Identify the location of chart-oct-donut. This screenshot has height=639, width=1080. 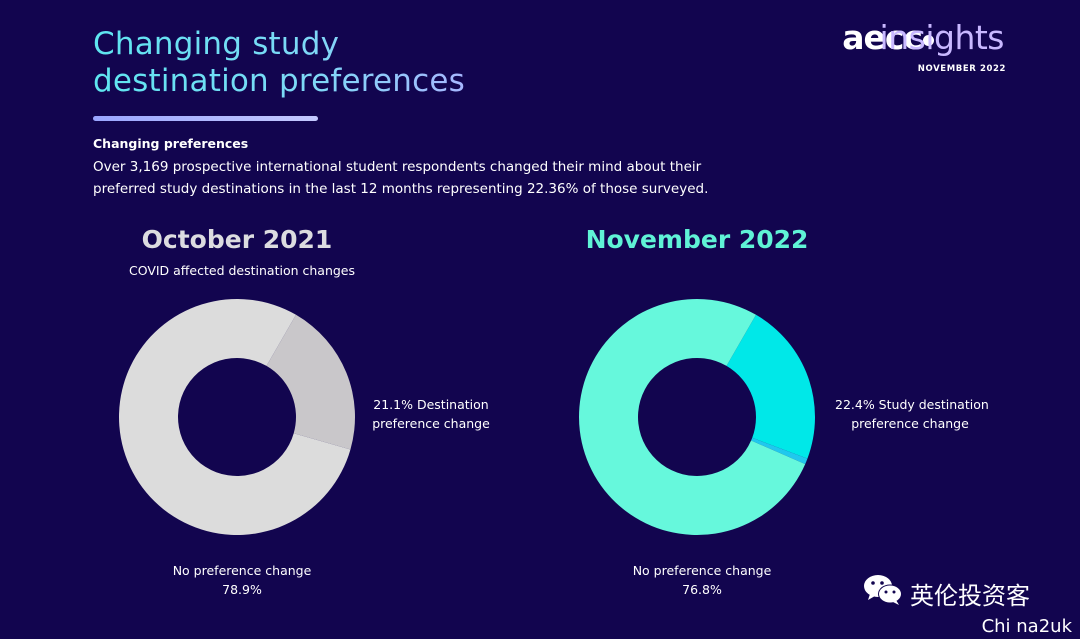
(236, 417).